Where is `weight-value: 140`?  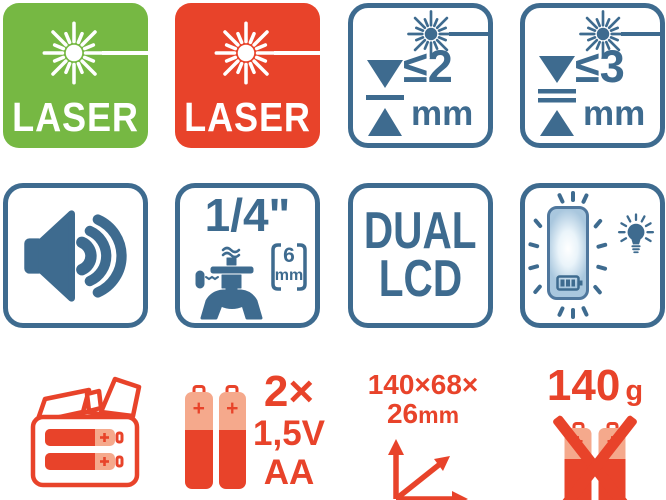 weight-value: 140 is located at coordinates (583, 385).